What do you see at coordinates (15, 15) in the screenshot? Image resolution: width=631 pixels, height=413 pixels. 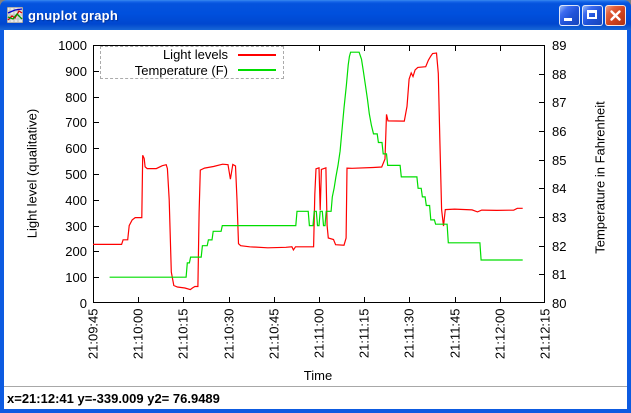 I see `gnuplot-window-icon` at bounding box center [15, 15].